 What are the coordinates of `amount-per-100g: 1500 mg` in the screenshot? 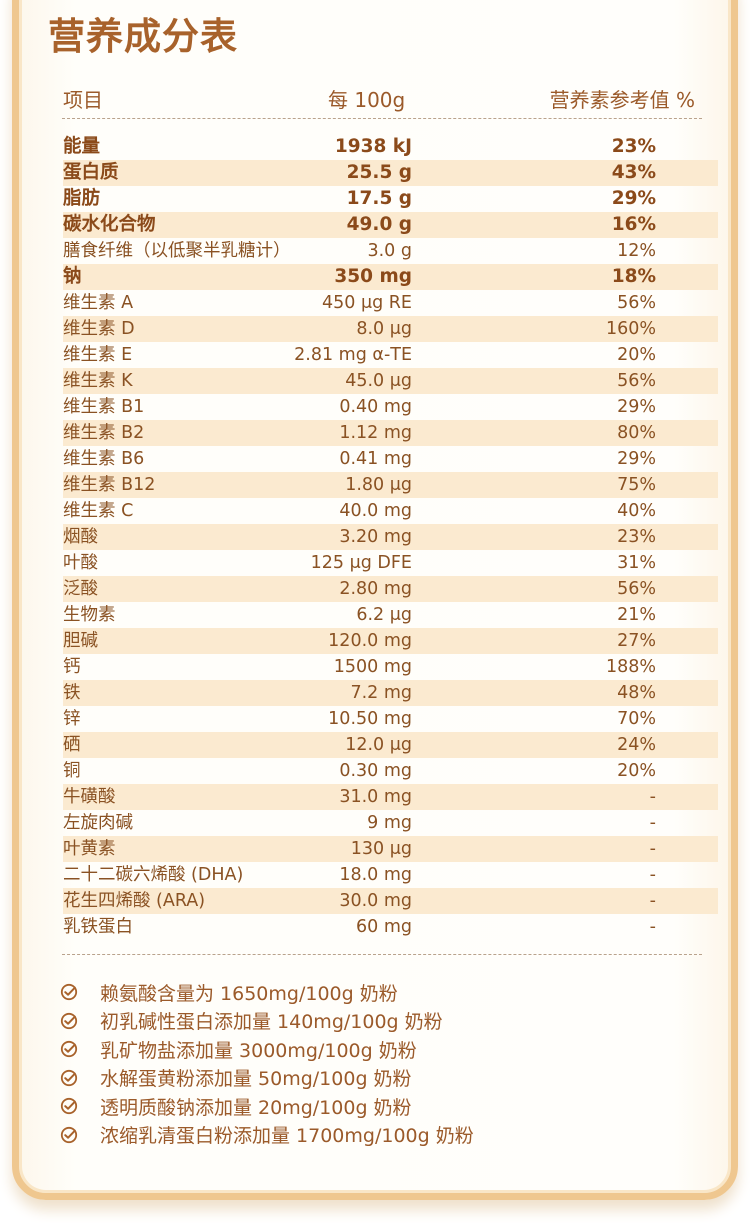 It's located at (372, 667).